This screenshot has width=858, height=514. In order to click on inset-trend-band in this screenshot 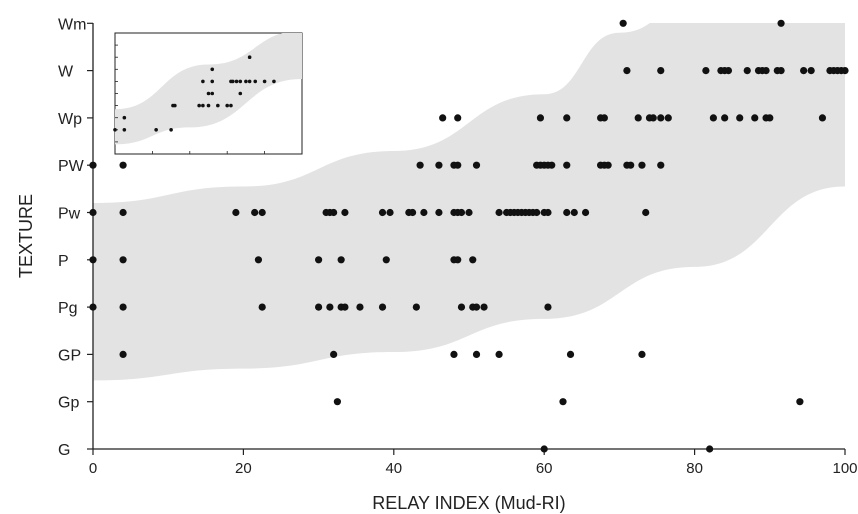, I will do `click(208, 89)`.